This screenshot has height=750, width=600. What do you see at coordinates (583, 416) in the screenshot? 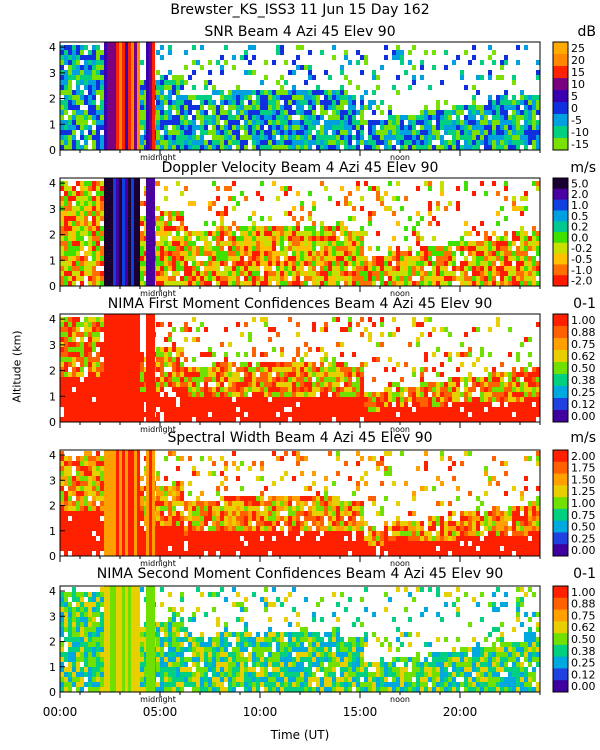
I see `colorbar-label: 0.00` at bounding box center [583, 416].